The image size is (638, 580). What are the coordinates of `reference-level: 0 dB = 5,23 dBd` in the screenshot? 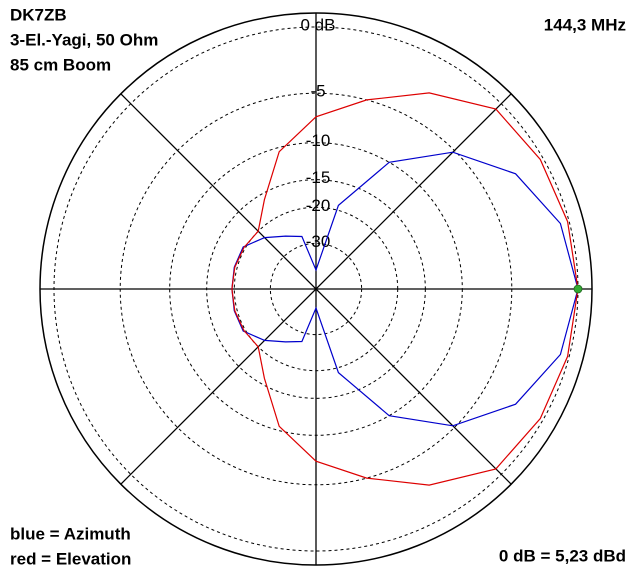 It's located at (562, 555).